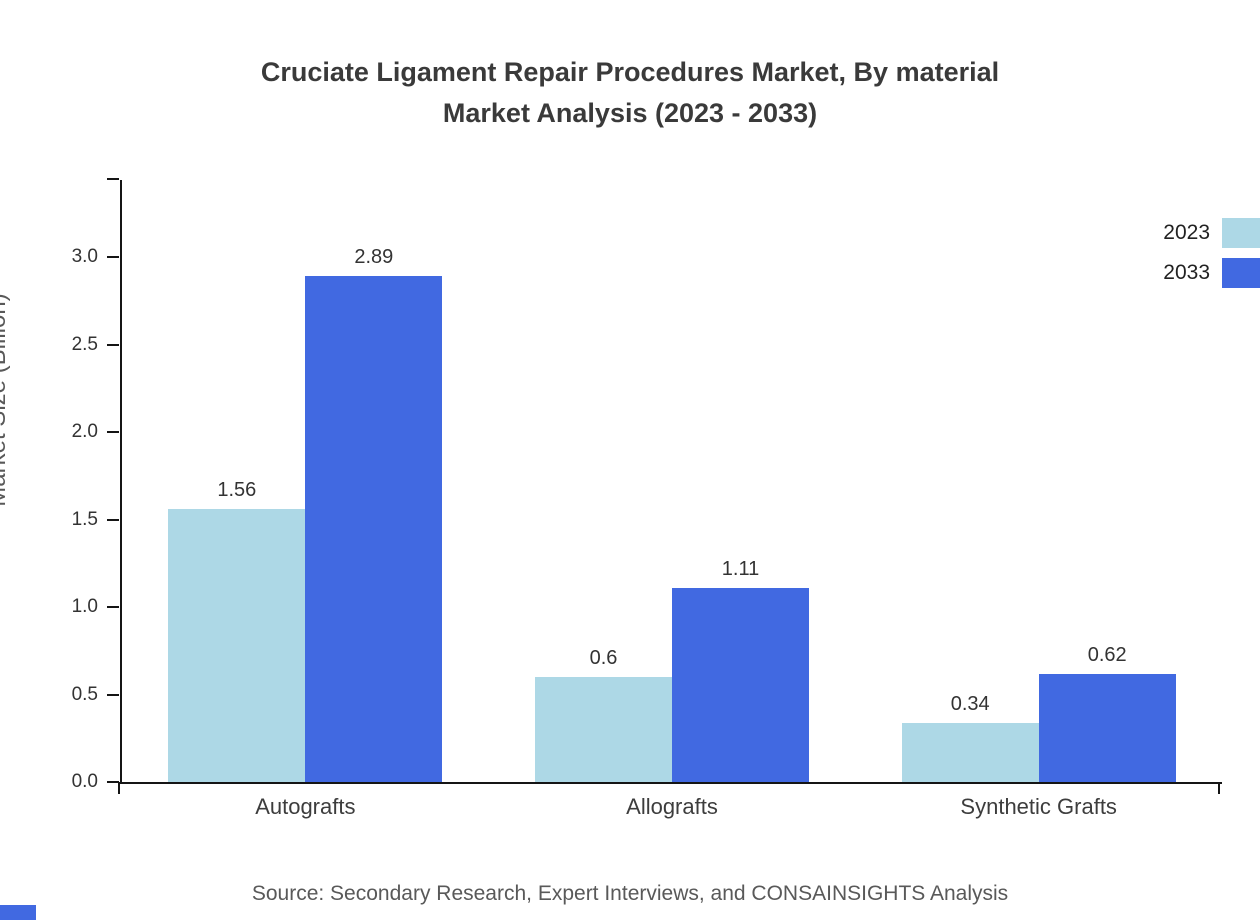 The image size is (1260, 920). I want to click on y-axis-top-cap, so click(113, 179).